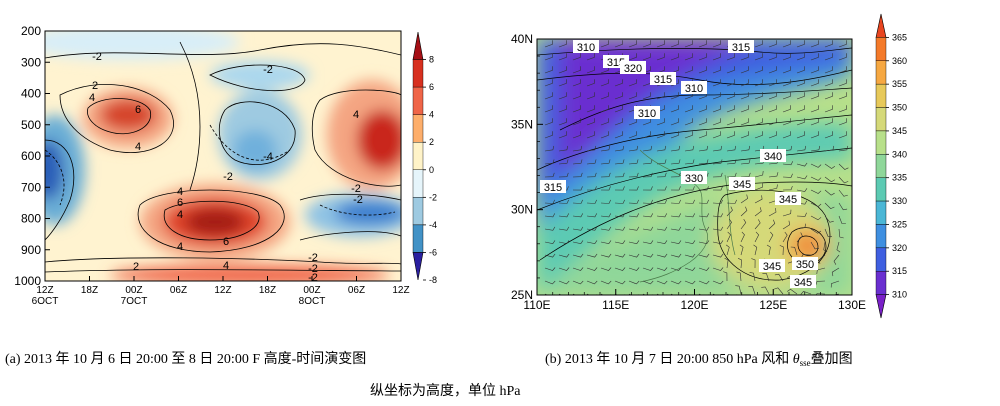 This screenshot has width=1000, height=406. Describe the element at coordinates (433, 252) in the screenshot. I see `colorbar-tick-label: -6` at that location.